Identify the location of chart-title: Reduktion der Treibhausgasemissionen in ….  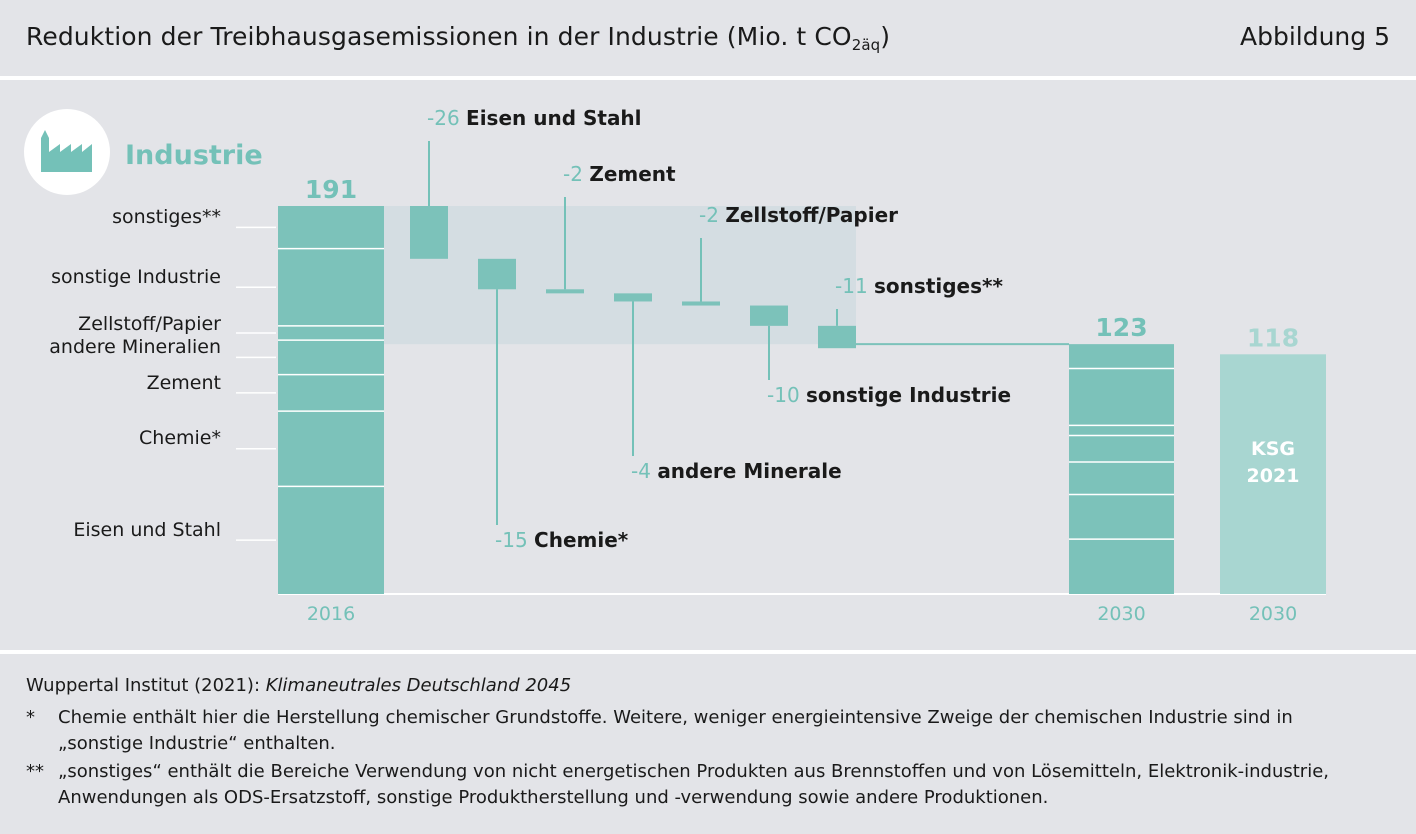
(458, 38).